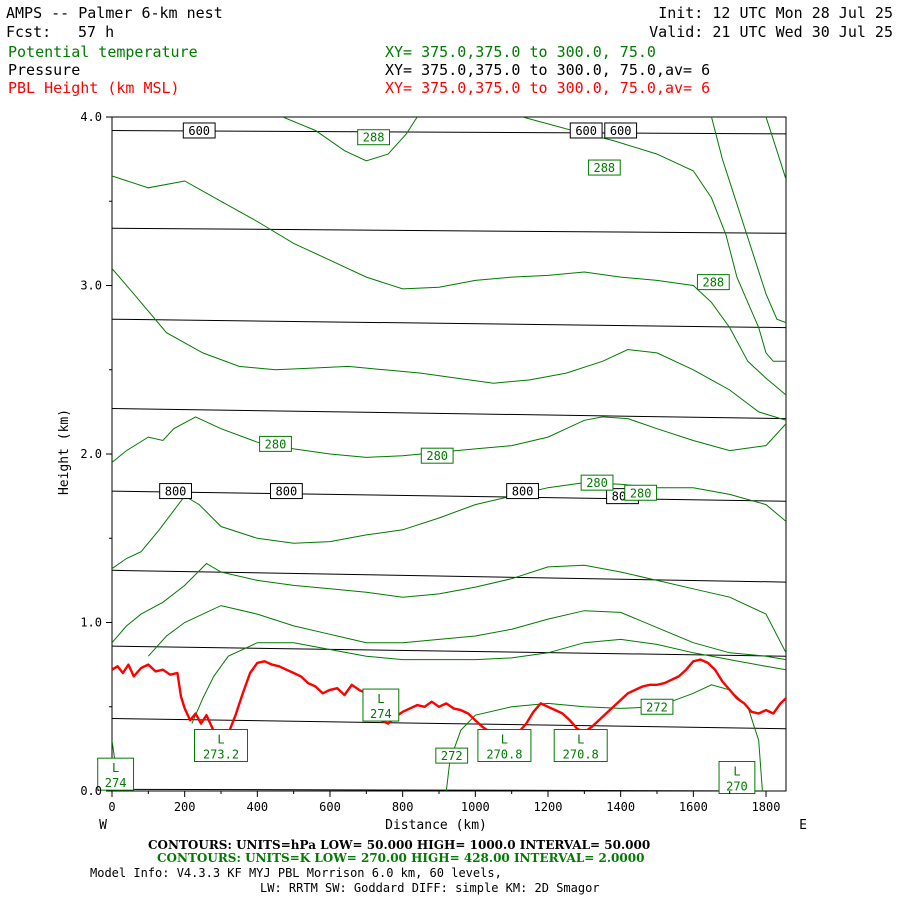 This screenshot has width=900, height=900. Describe the element at coordinates (436, 825) in the screenshot. I see `x-axis-title: Distance (km)` at that location.